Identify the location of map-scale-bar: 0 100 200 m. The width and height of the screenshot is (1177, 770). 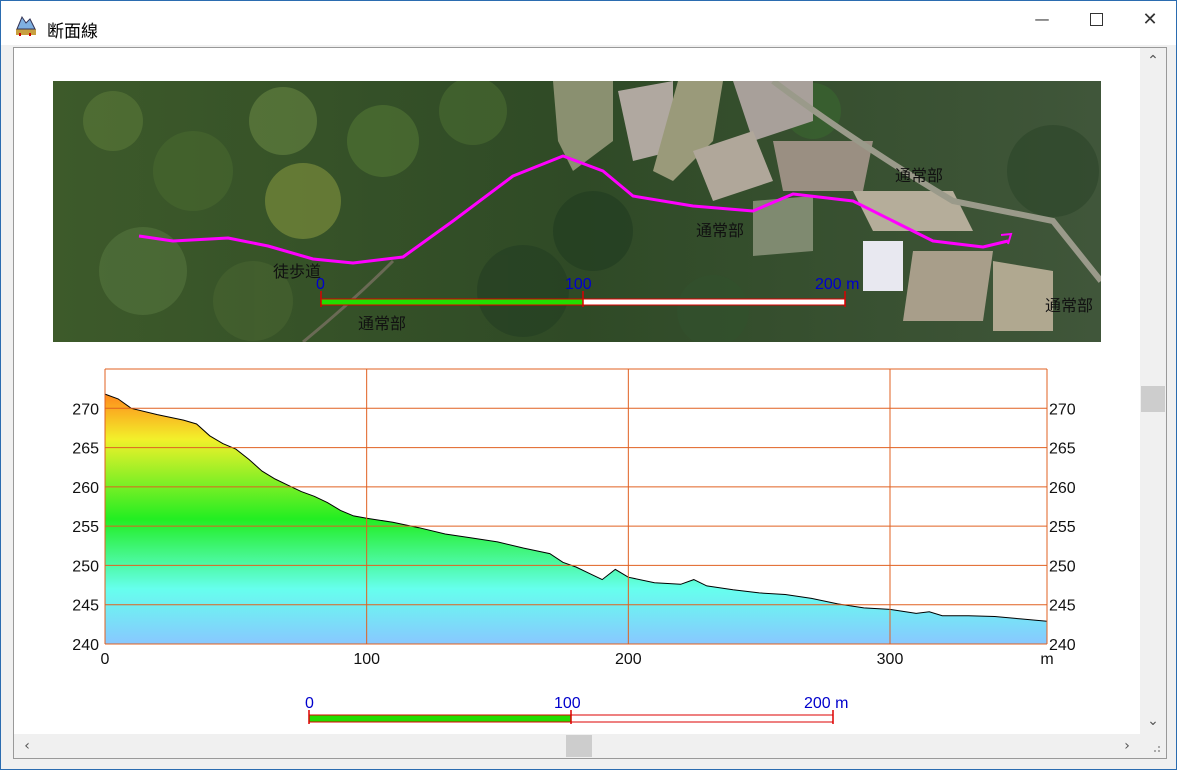
(587, 291).